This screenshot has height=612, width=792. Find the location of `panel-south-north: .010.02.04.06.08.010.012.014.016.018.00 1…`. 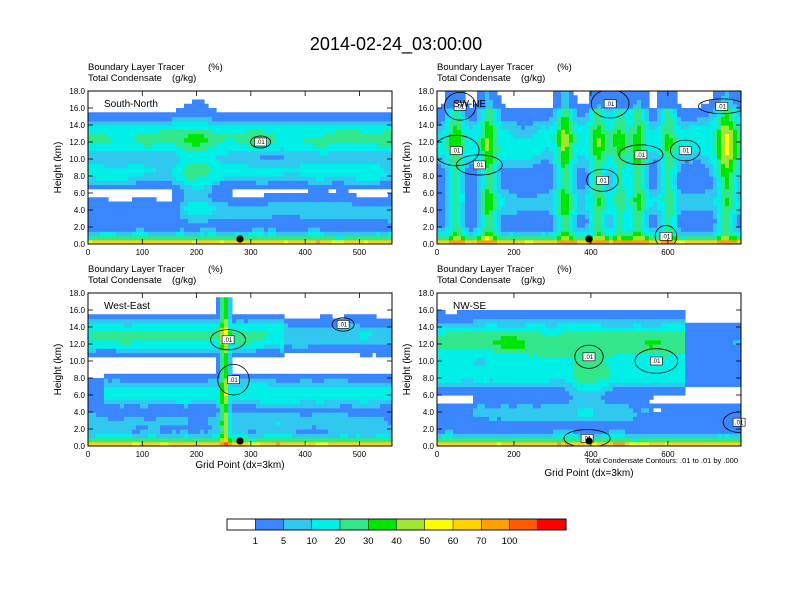

panel-south-north: .010.02.04.06.08.010.012.014.016.018.00 1… is located at coordinates (223, 159).